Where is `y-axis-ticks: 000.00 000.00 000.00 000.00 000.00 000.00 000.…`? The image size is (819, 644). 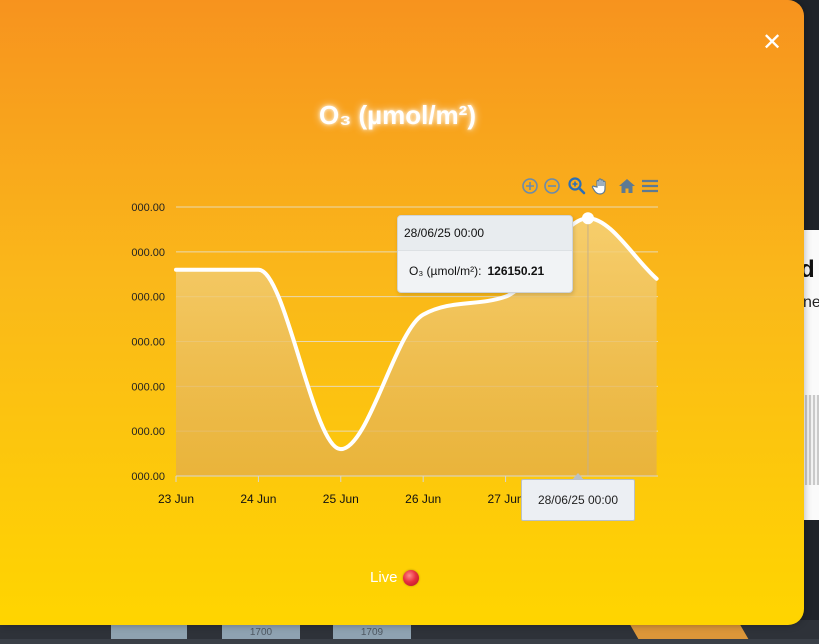 y-axis-ticks: 000.00 000.00 000.00 000.00 000.00 000.00 000.… is located at coordinates (148, 342).